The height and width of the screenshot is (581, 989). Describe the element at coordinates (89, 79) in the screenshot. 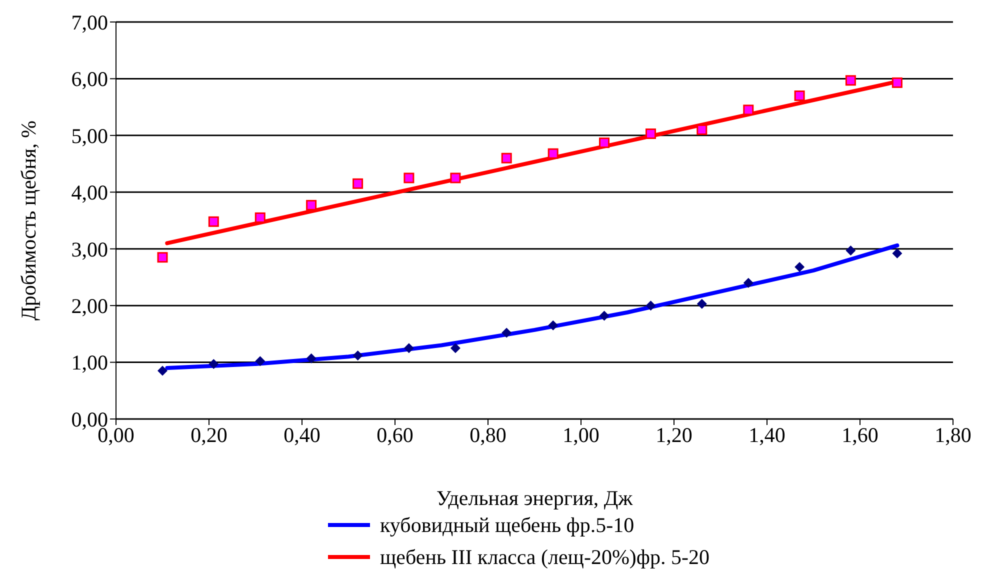

I see `y-tick-label: 6,00` at that location.